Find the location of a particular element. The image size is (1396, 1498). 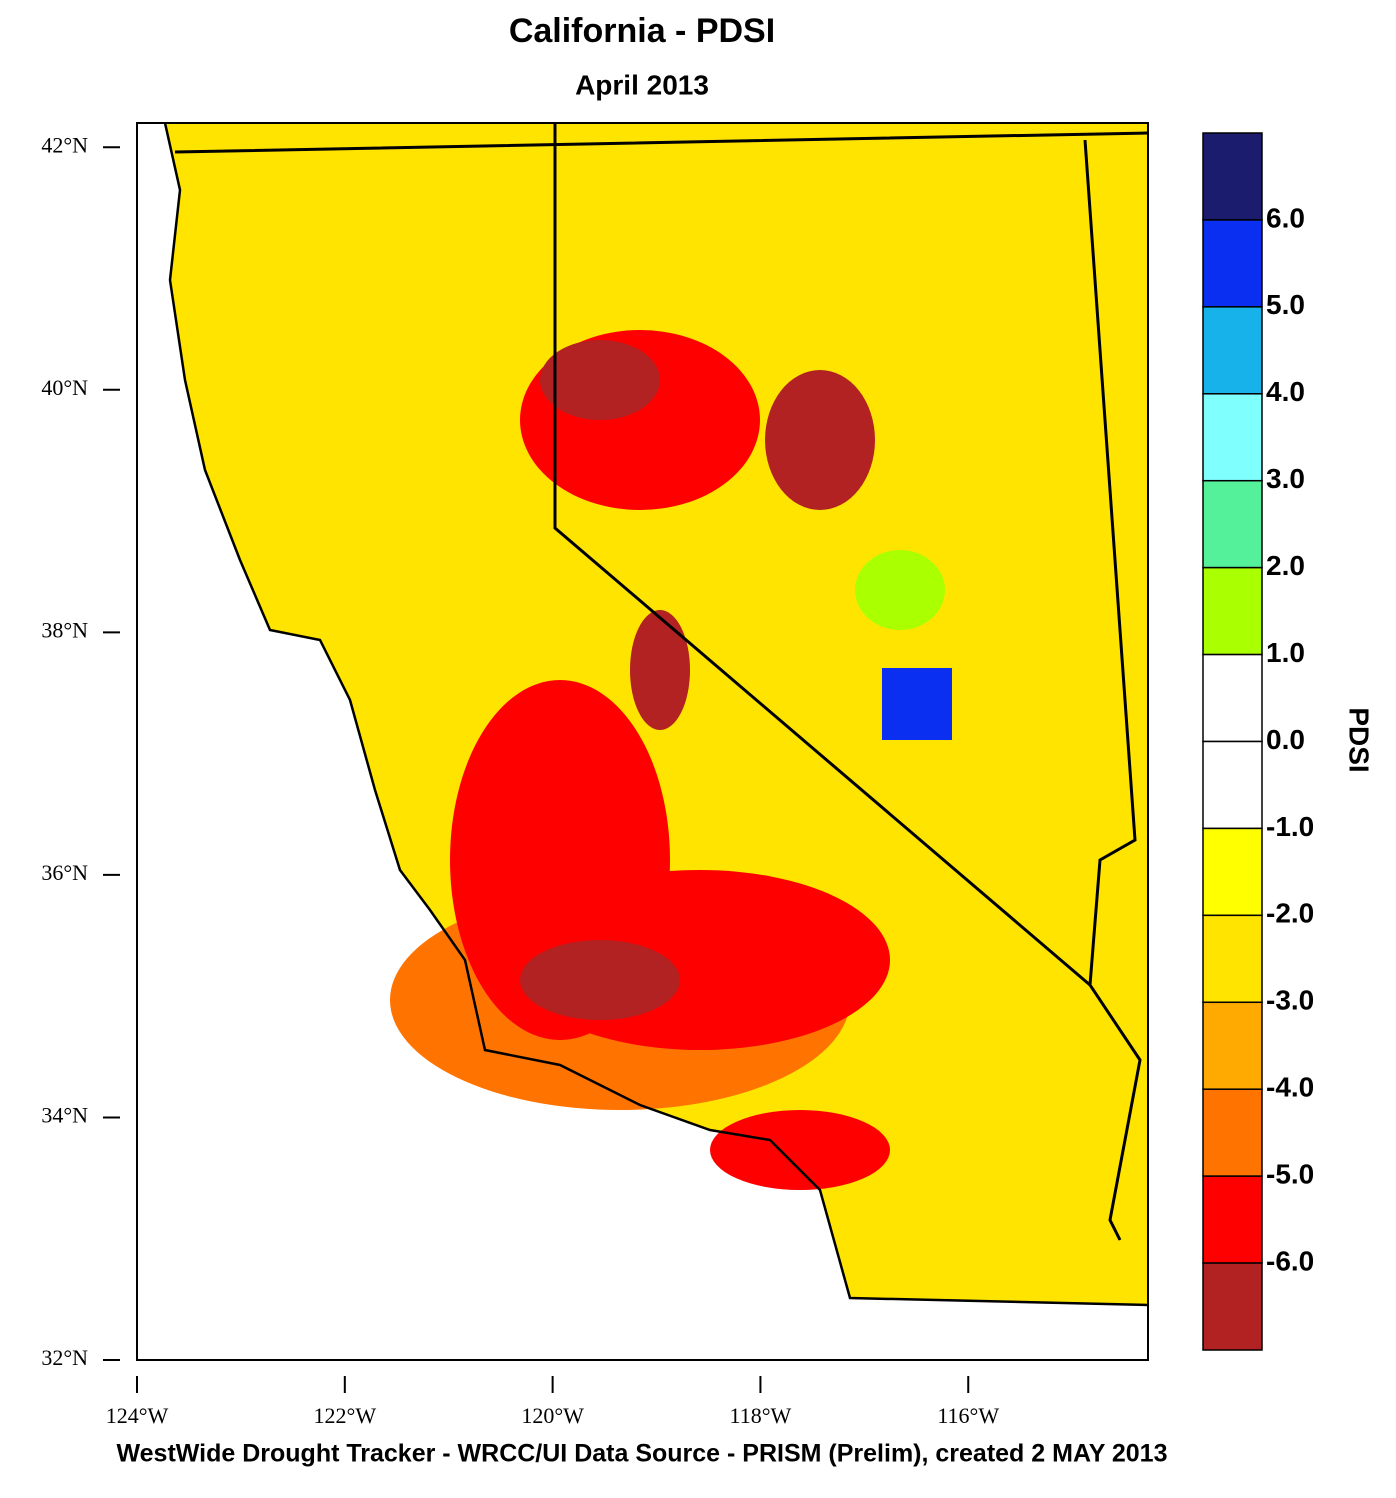

colorbar-label: 2.0 is located at coordinates (1285, 565).